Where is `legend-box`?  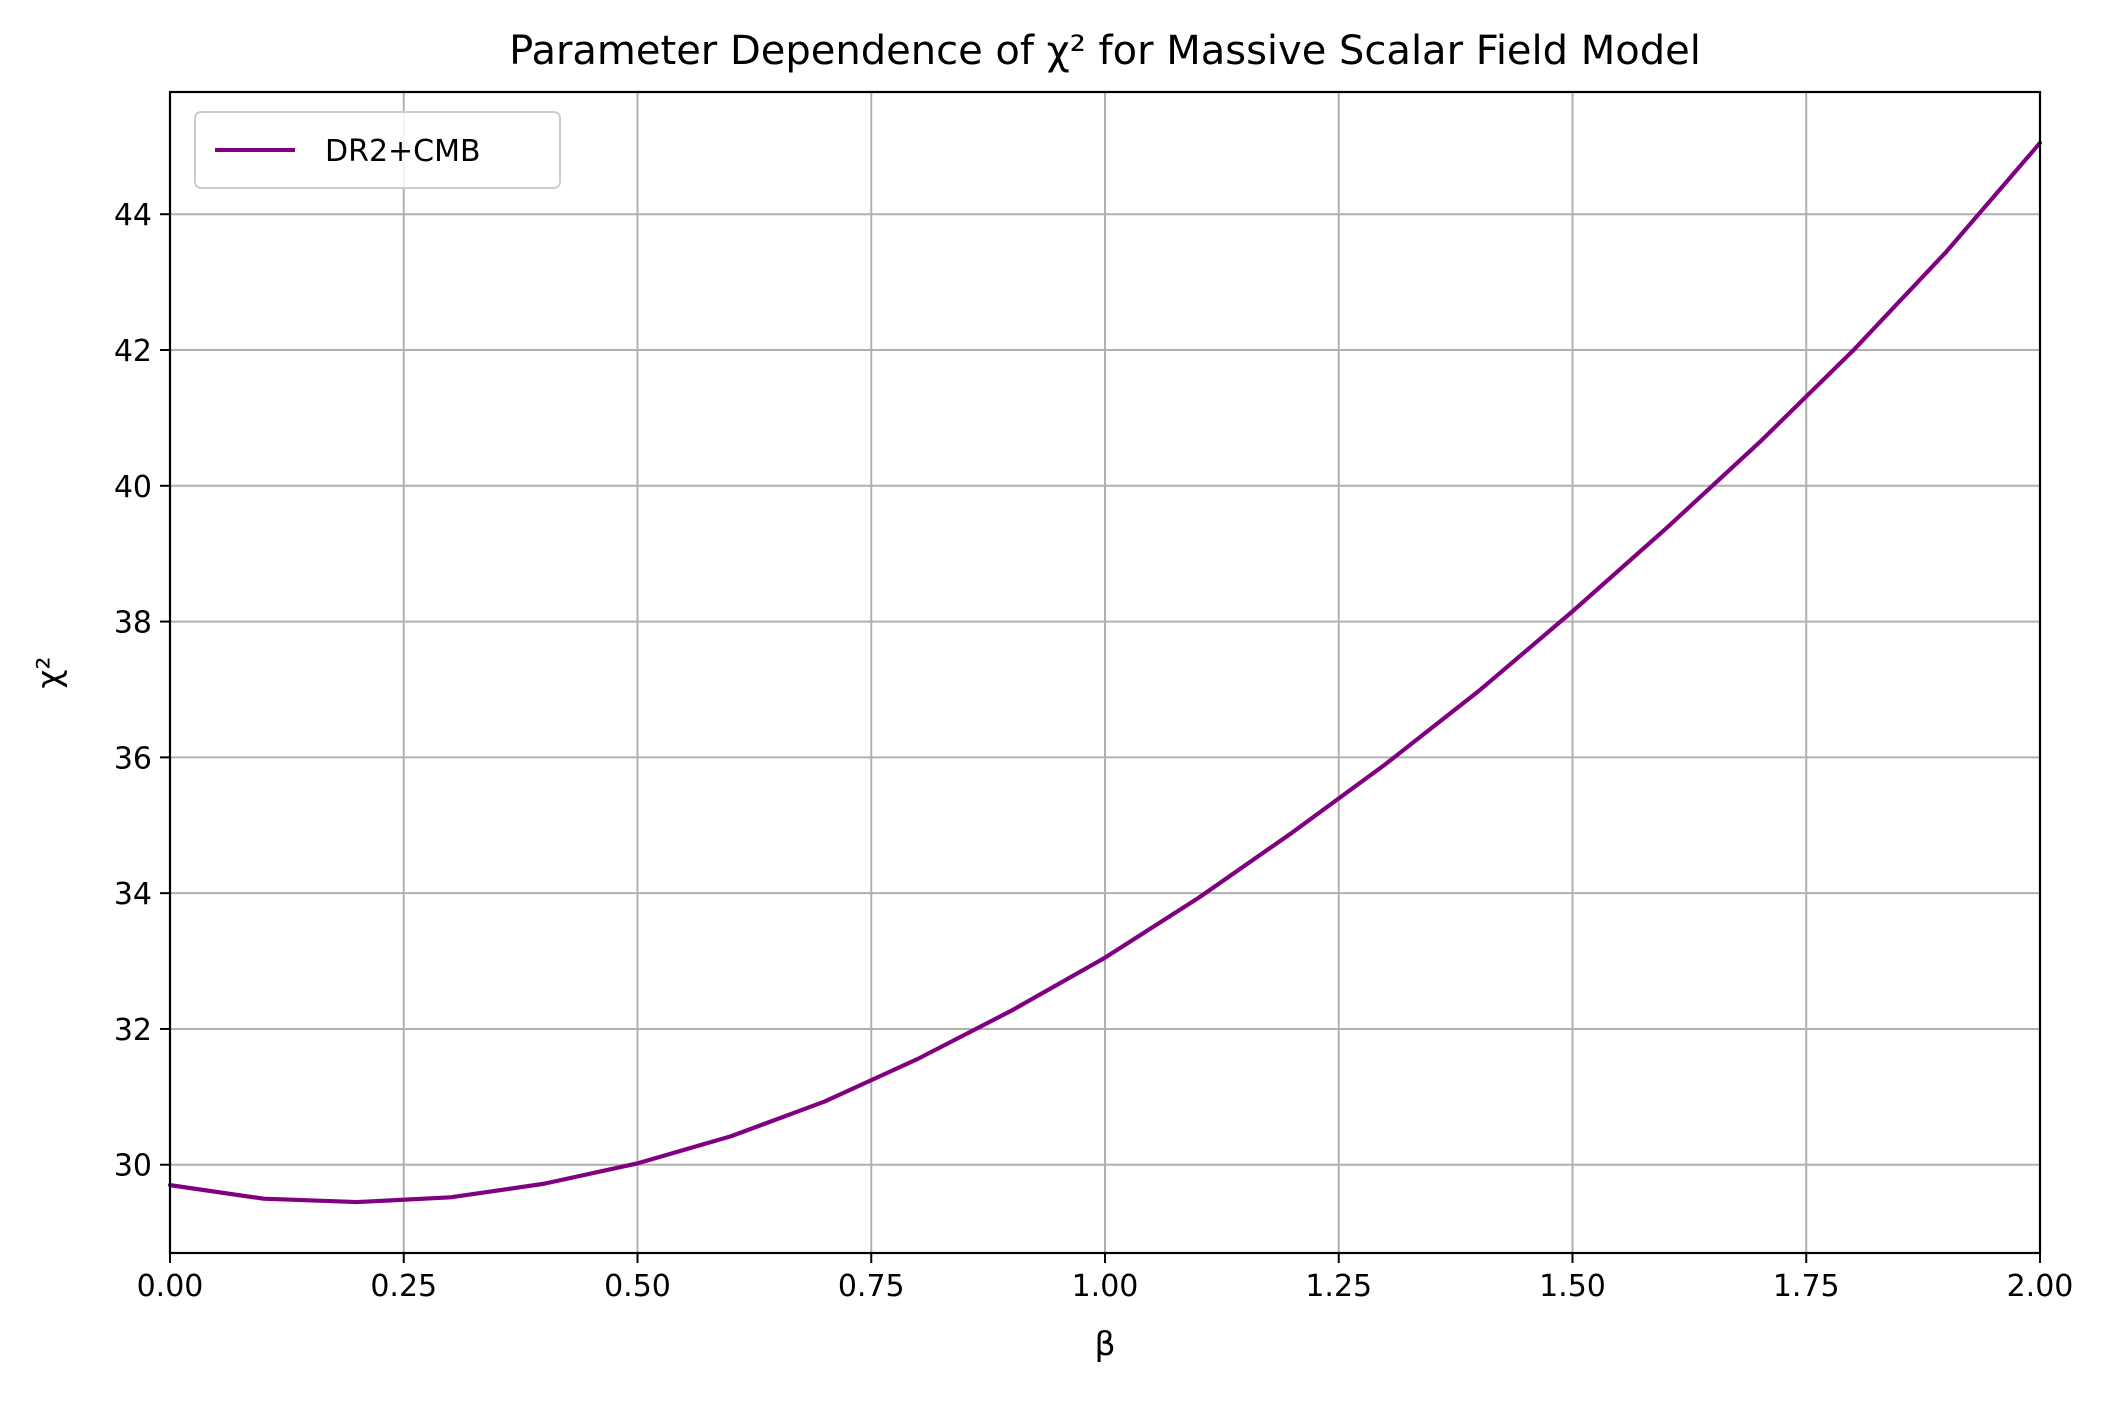
legend-box is located at coordinates (377, 150).